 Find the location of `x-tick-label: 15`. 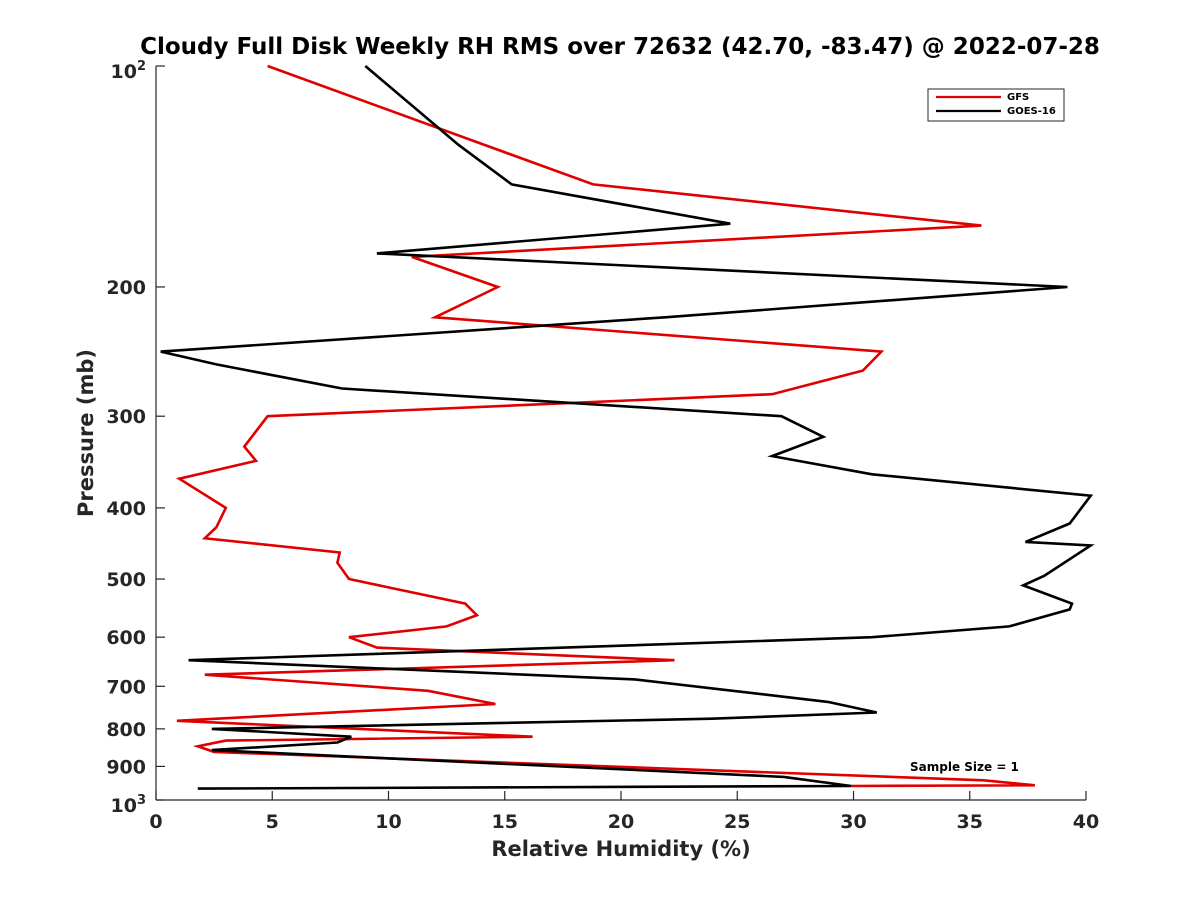

x-tick-label: 15 is located at coordinates (505, 822).